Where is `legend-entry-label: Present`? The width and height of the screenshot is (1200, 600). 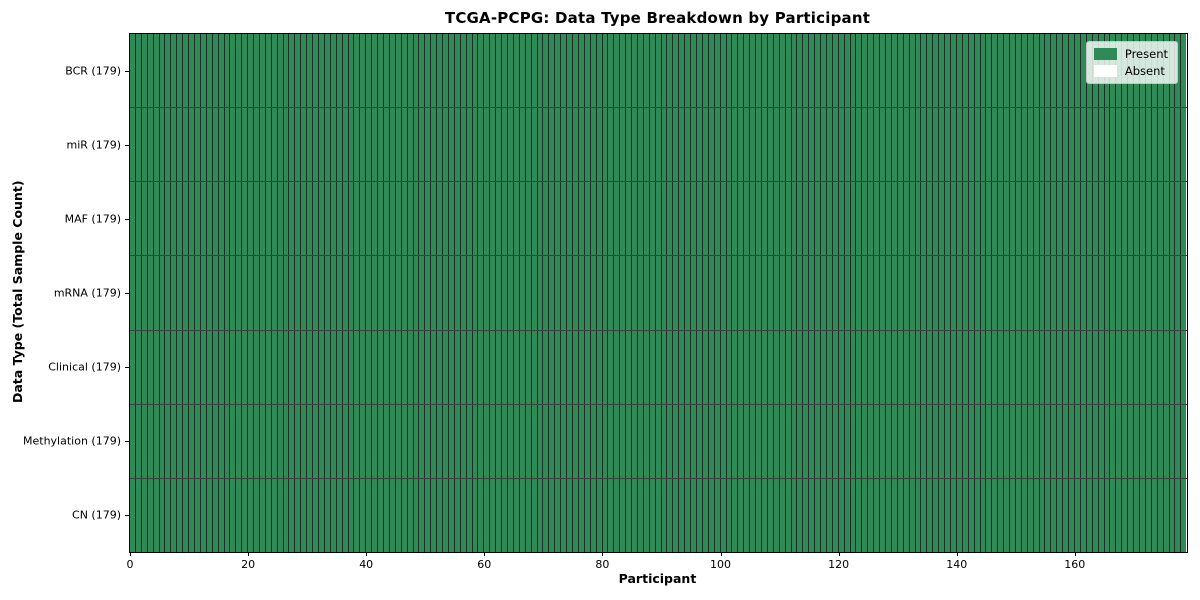
legend-entry-label: Present is located at coordinates (1146, 54).